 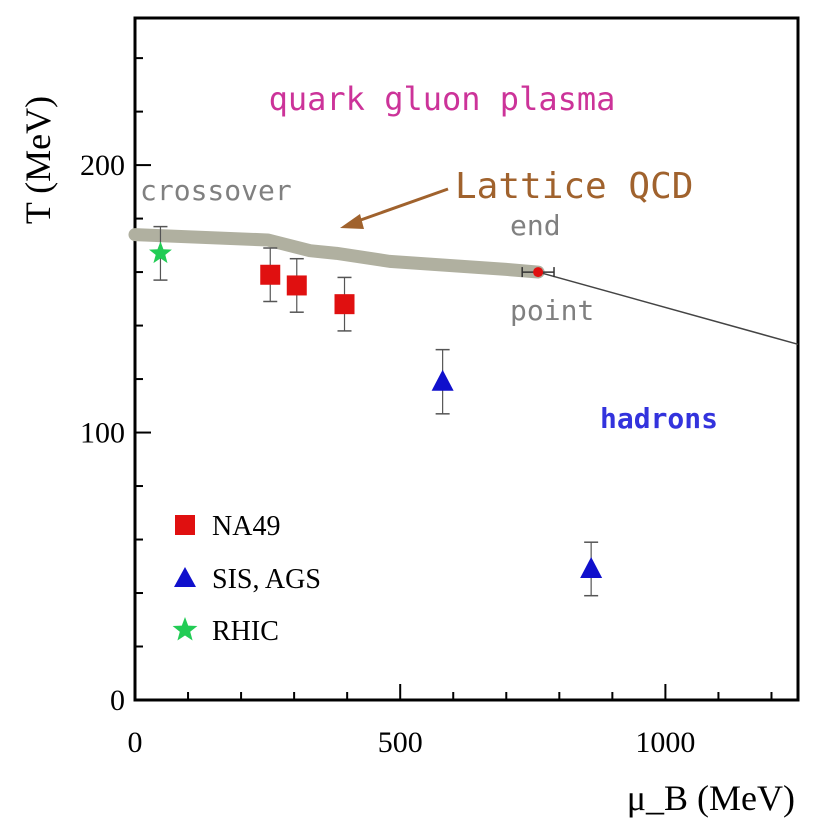 I want to click on y-axis-title: T (MeV), so click(x=38, y=160).